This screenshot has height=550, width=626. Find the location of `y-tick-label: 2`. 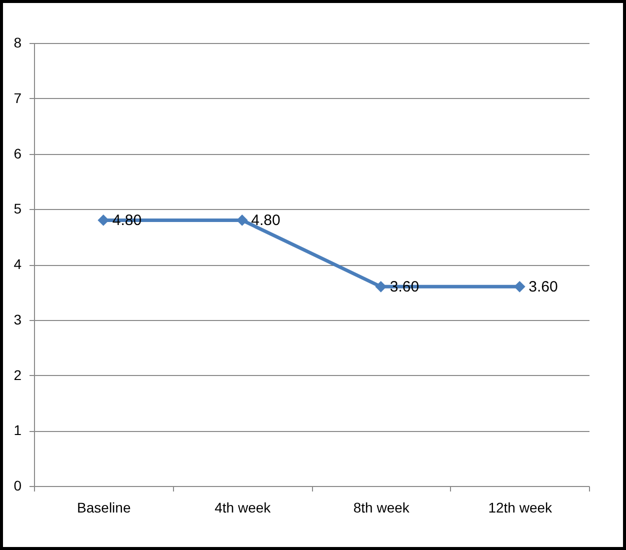

y-tick-label: 2 is located at coordinates (18, 374).